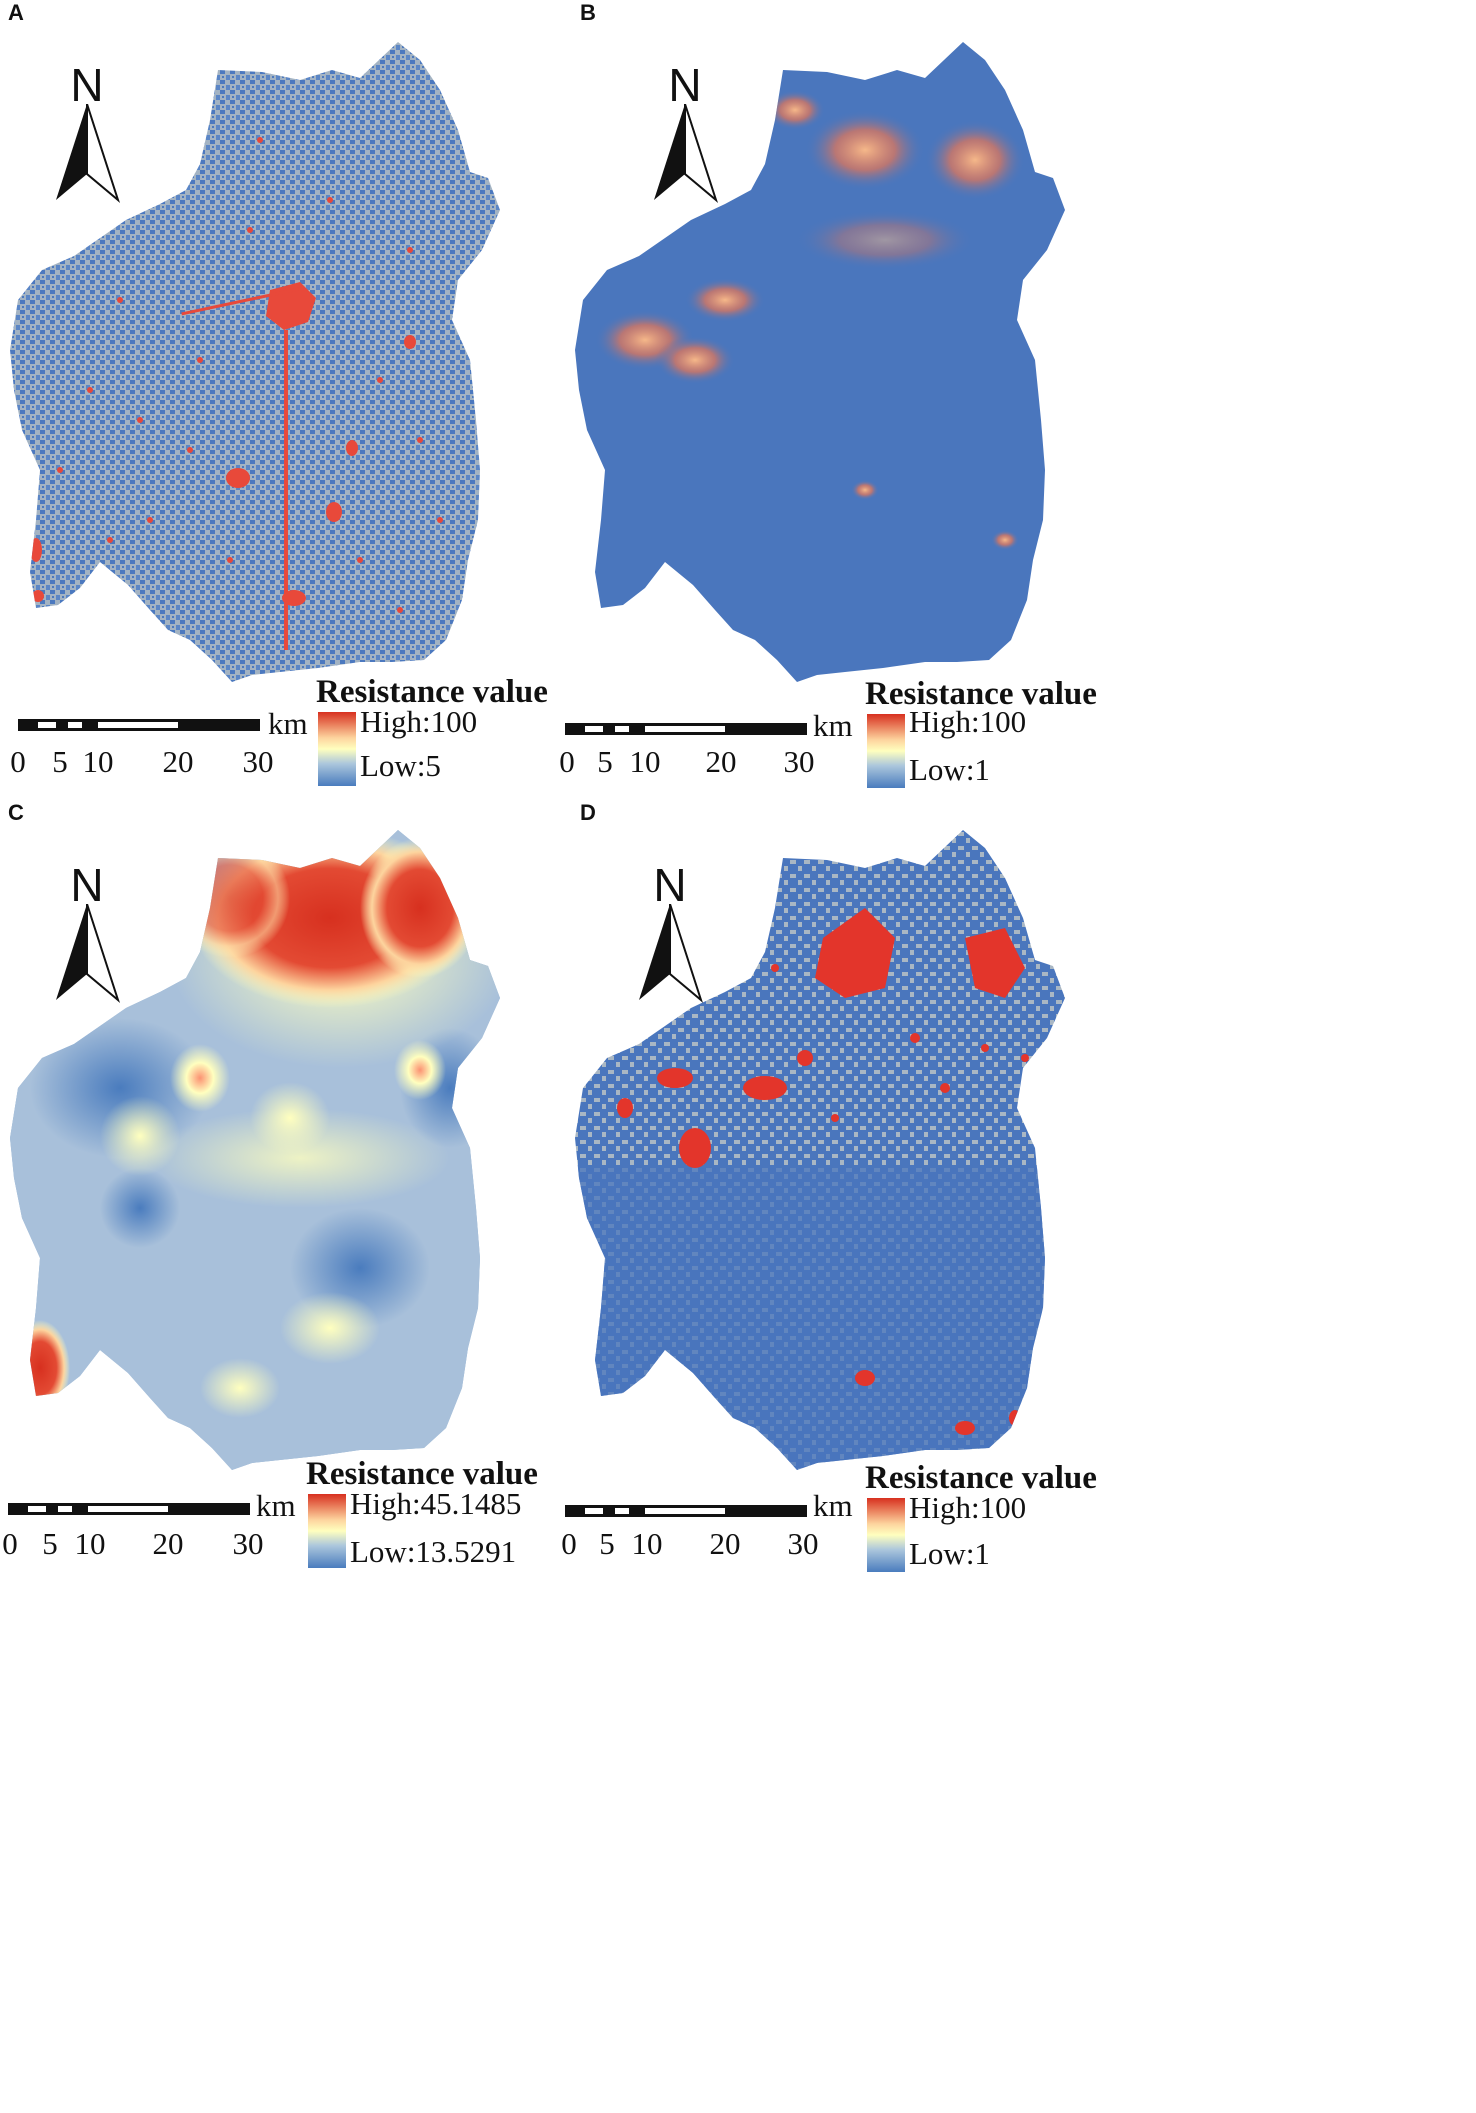 The width and height of the screenshot is (1476, 2113). I want to click on panel-label: A, so click(16, 12).